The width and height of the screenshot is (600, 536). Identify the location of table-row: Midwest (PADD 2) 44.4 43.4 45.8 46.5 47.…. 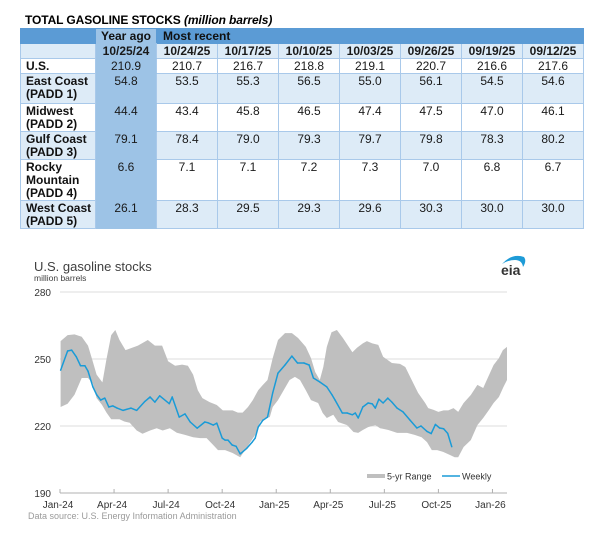
(302, 117).